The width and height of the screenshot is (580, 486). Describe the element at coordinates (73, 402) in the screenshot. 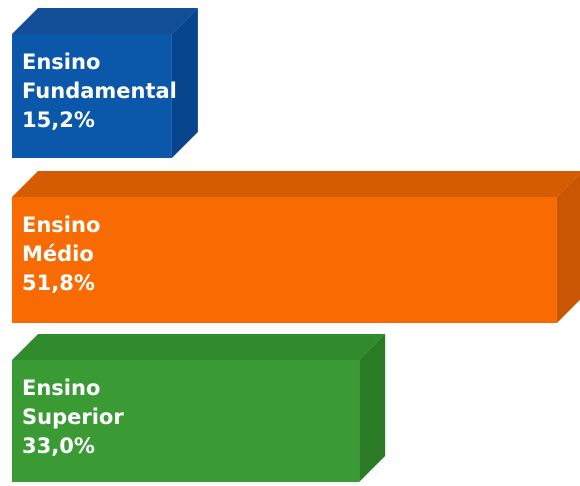

I see `category-label: Ensino Superior` at that location.